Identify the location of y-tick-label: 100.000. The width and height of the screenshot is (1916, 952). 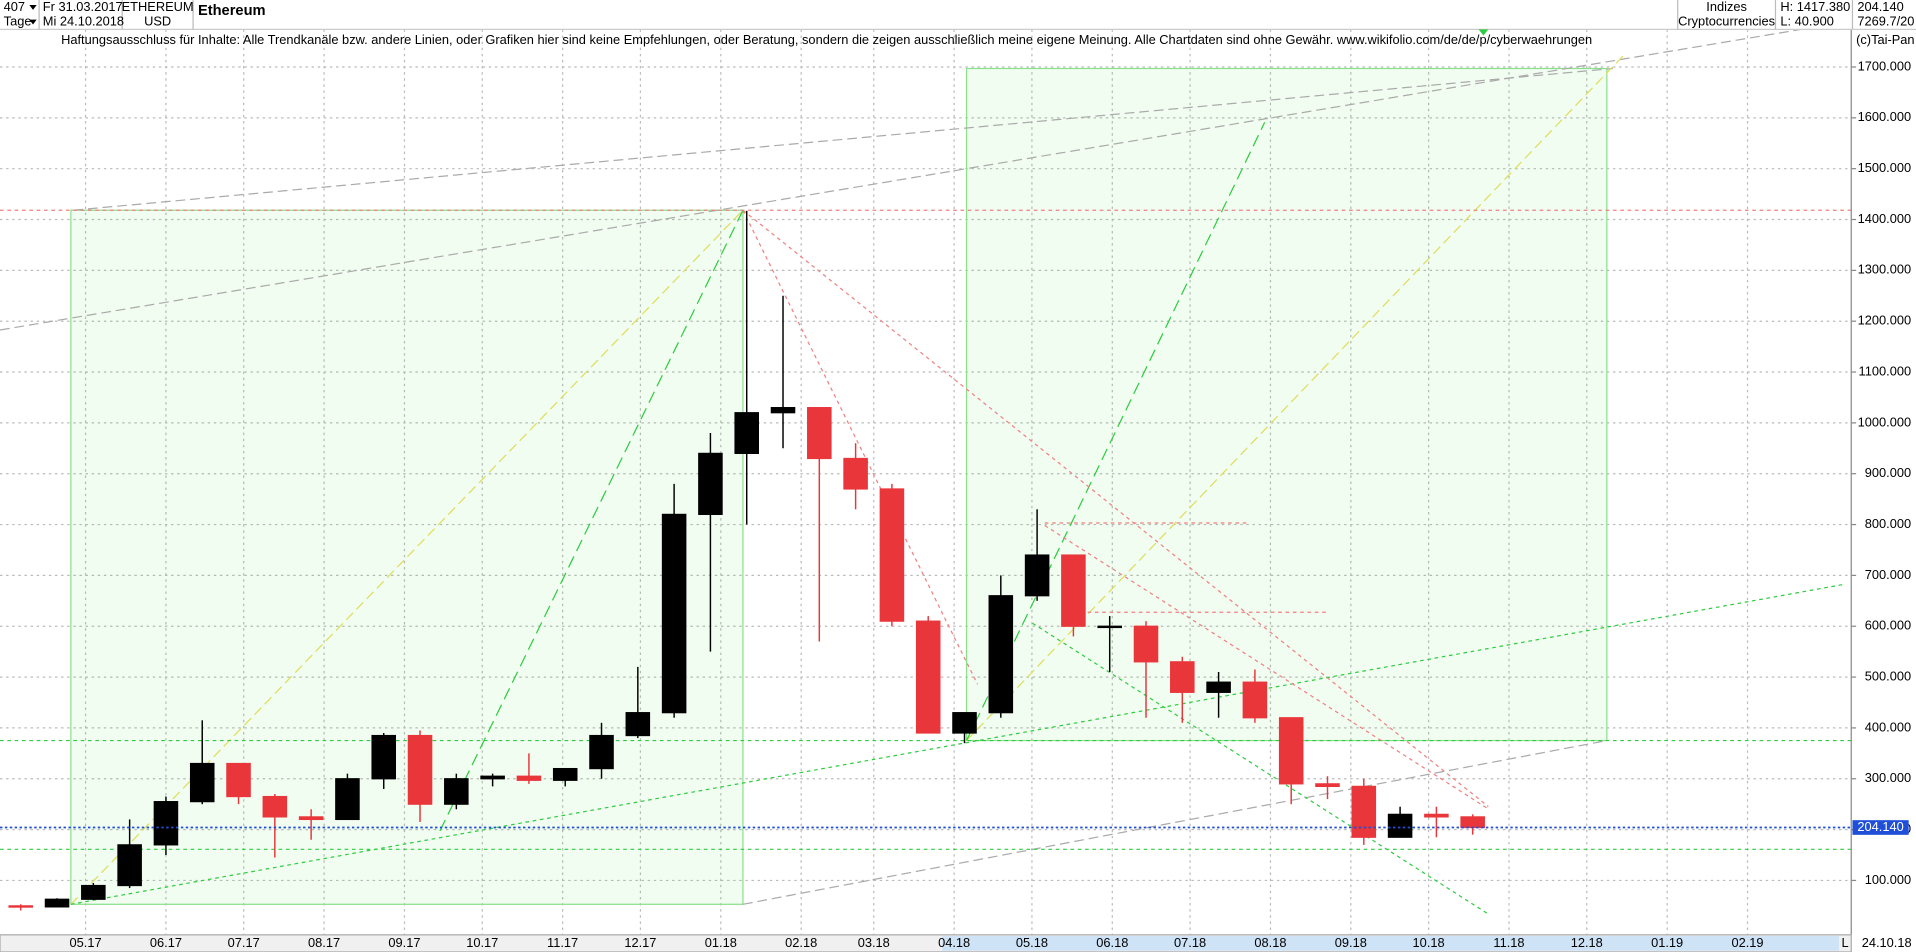
(1888, 879).